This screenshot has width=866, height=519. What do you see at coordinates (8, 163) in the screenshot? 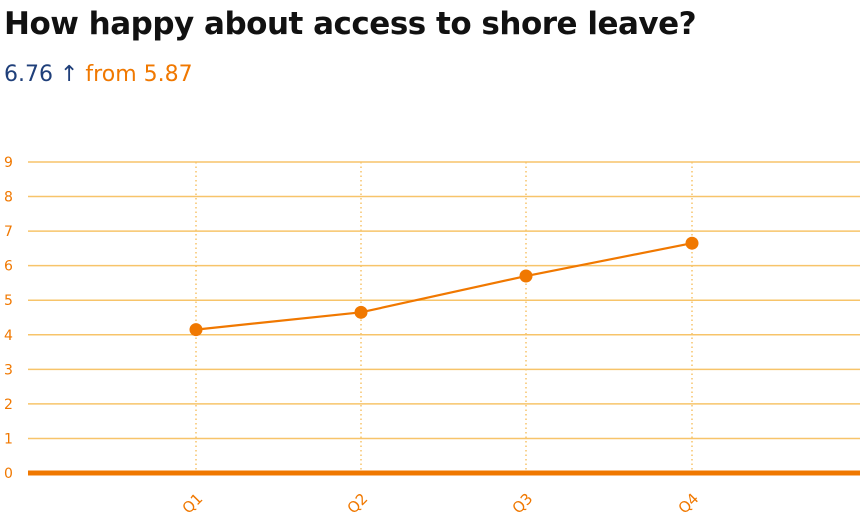
I see `y-tick-label: 9` at bounding box center [8, 163].